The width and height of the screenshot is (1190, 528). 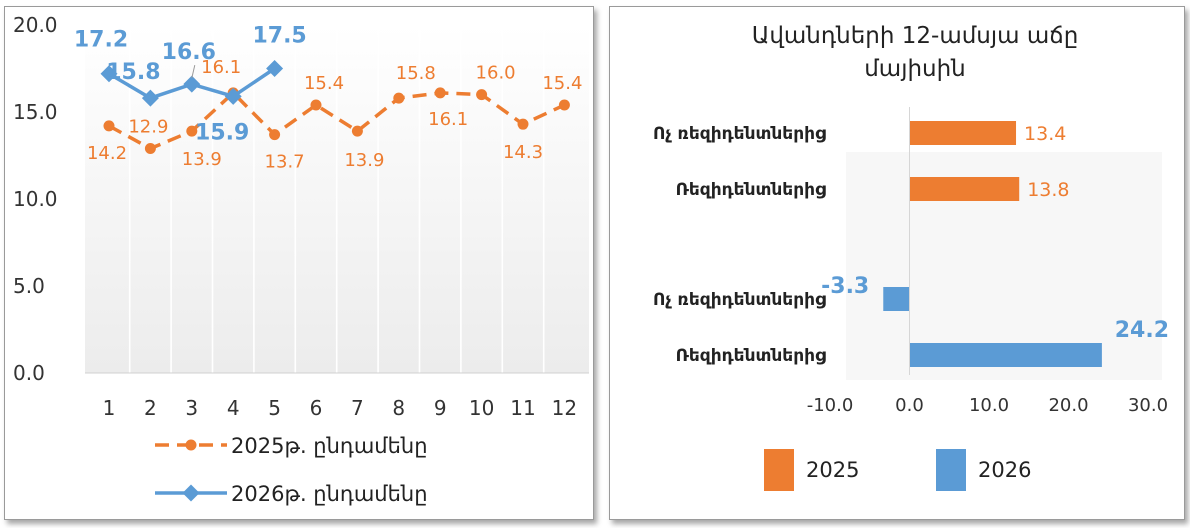 What do you see at coordinates (191, 445) in the screenshot?
I see `legend-2025-marker` at bounding box center [191, 445].